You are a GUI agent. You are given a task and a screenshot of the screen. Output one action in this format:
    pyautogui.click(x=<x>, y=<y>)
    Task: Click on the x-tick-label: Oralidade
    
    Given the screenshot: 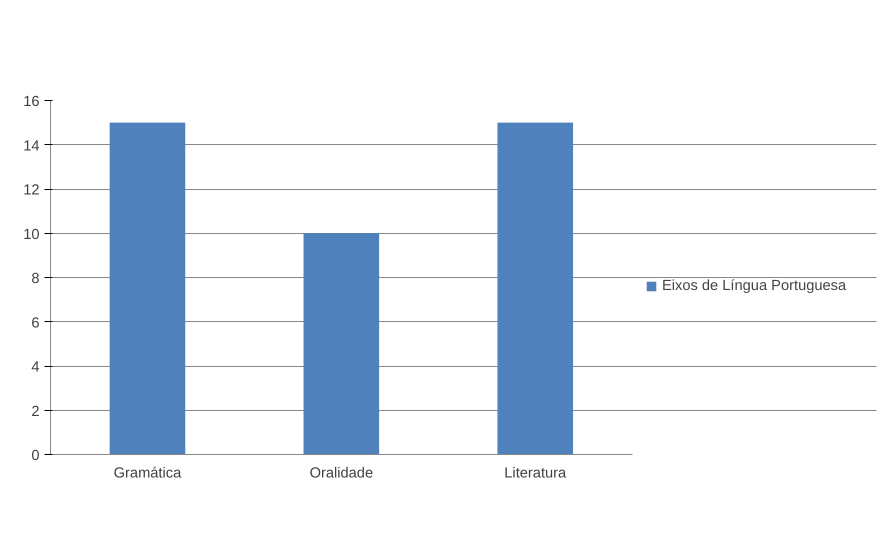 What is the action you would take?
    pyautogui.click(x=342, y=474)
    